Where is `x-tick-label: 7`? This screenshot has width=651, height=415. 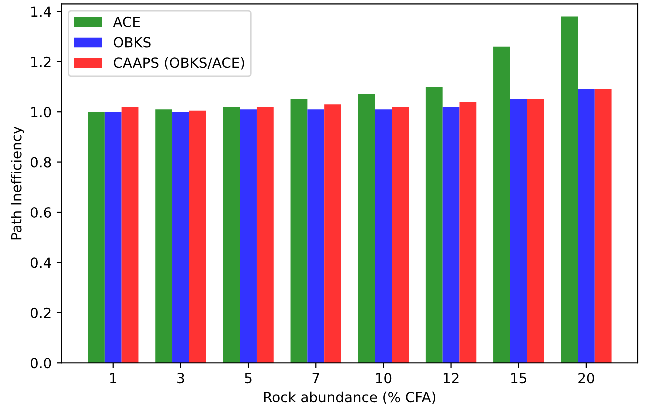 x-tick-label: 7 is located at coordinates (316, 378).